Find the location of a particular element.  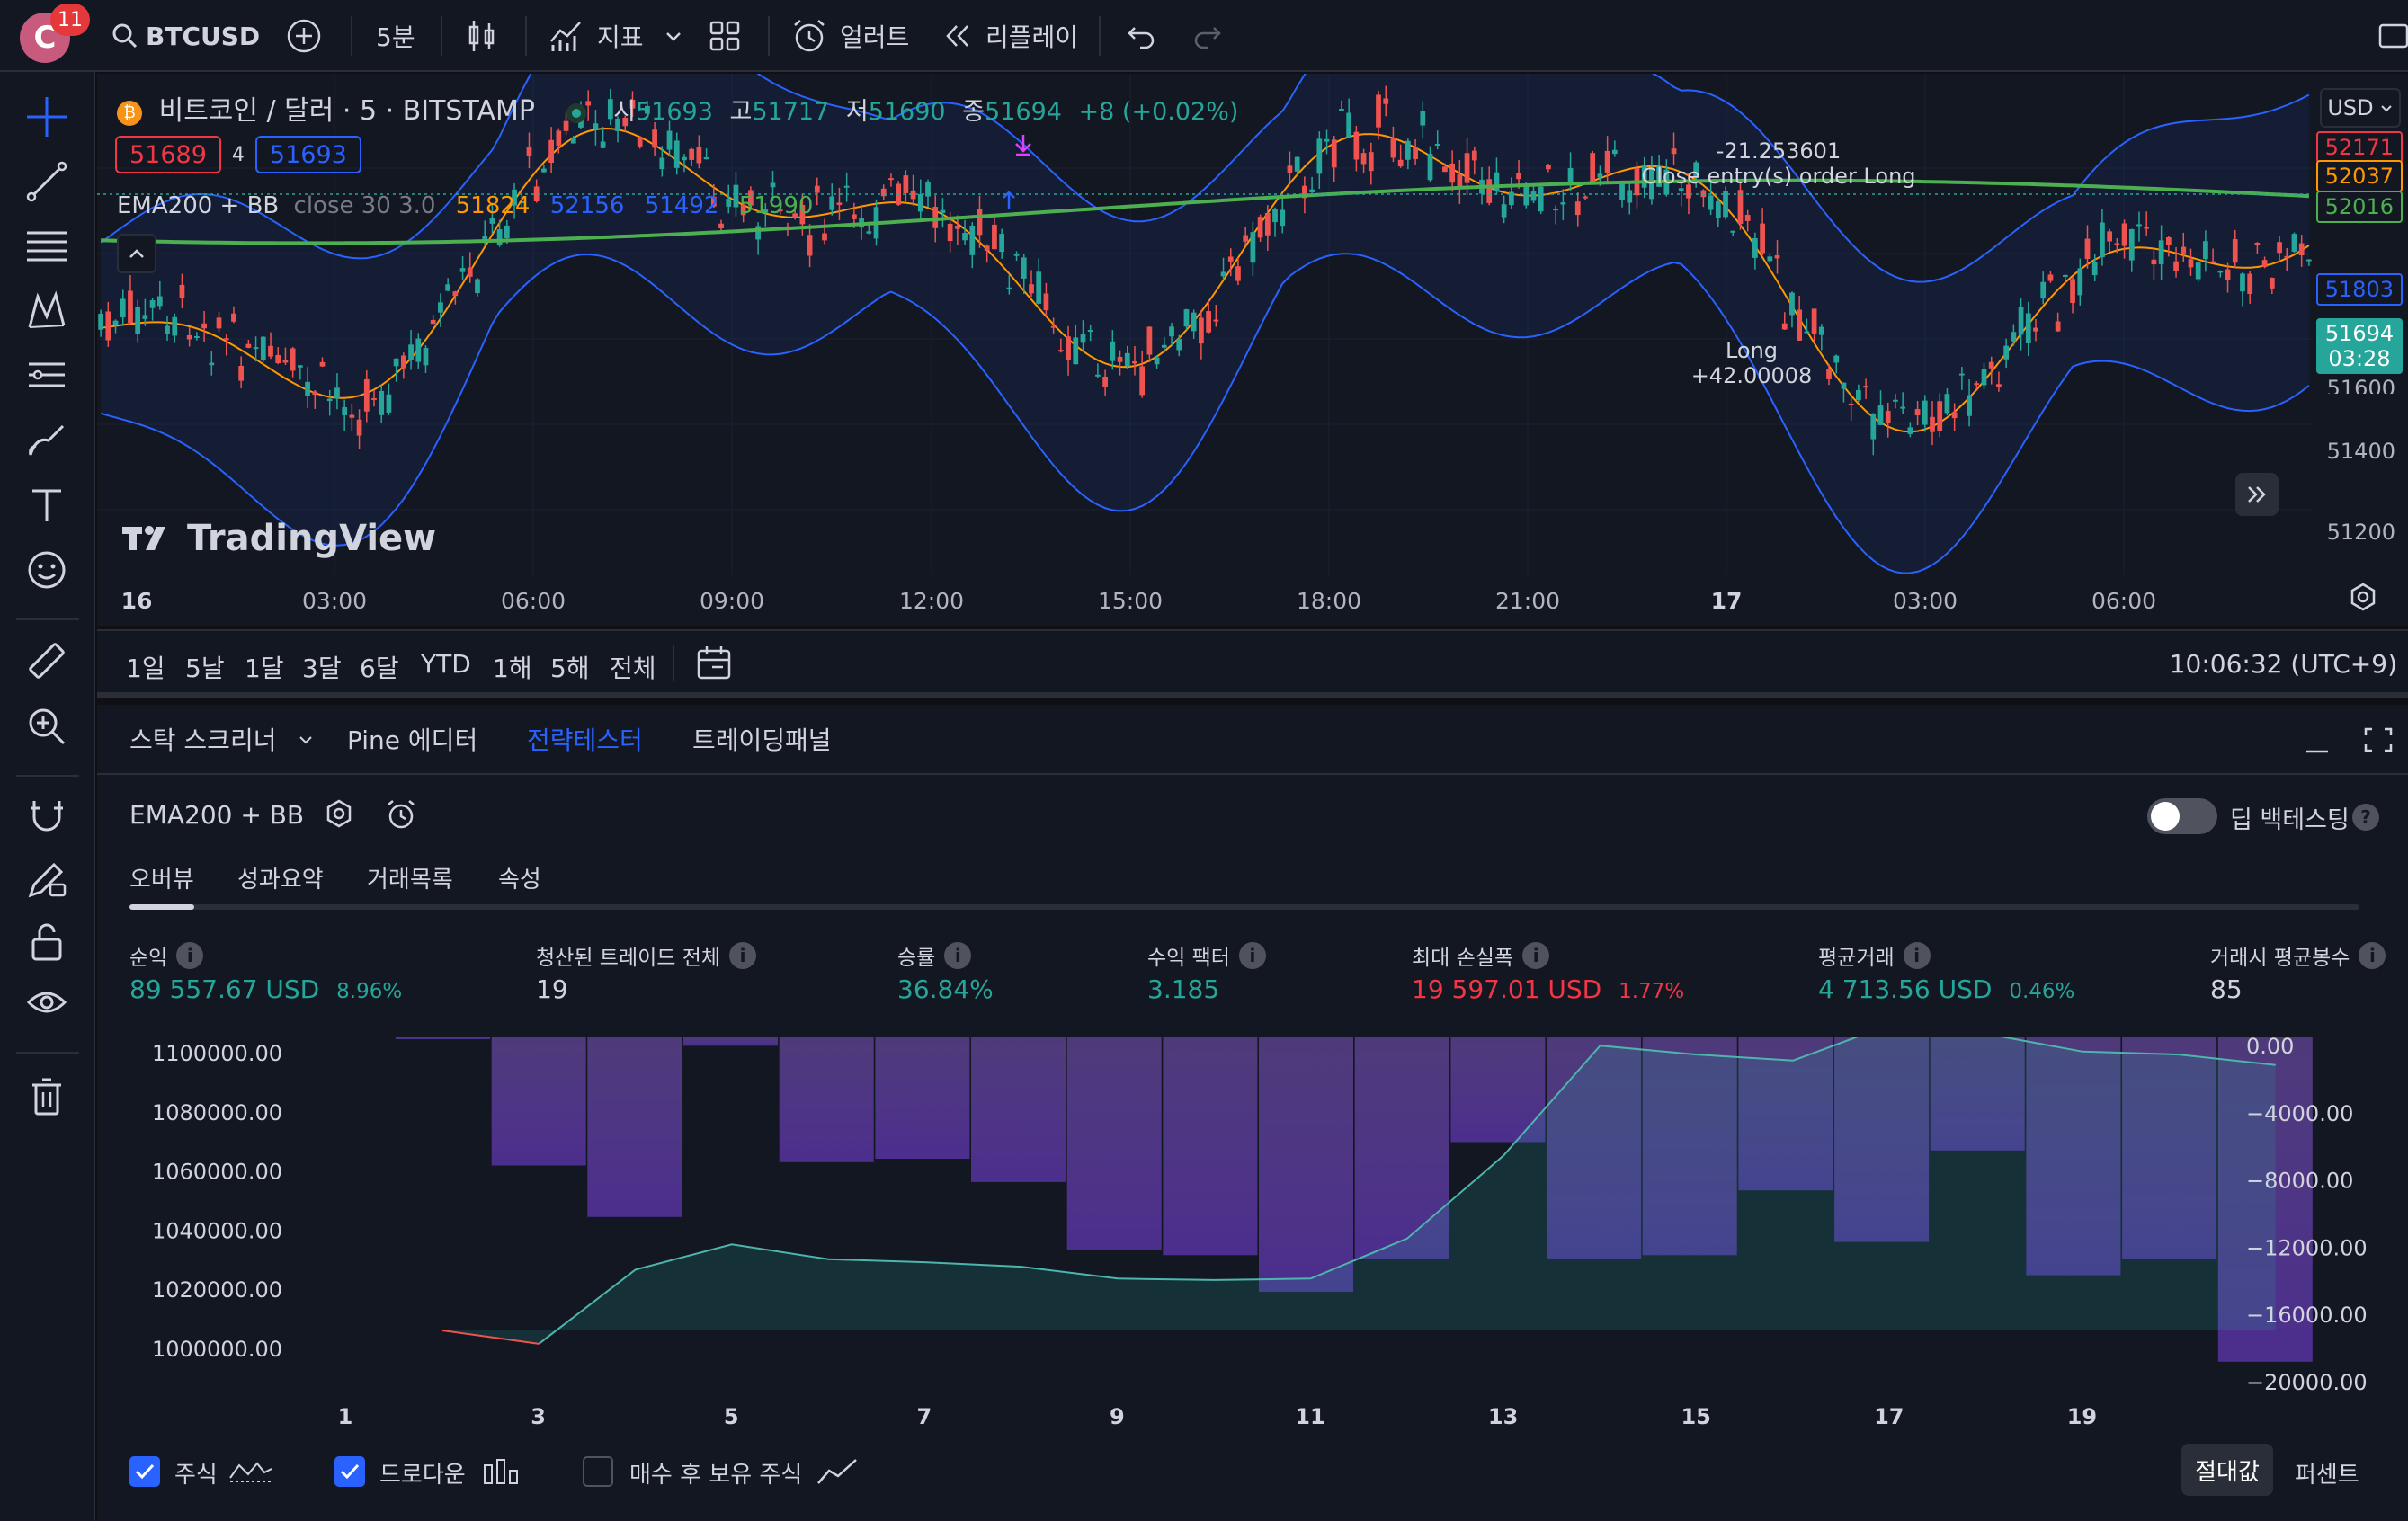

range-ytd: YTD is located at coordinates (446, 664).